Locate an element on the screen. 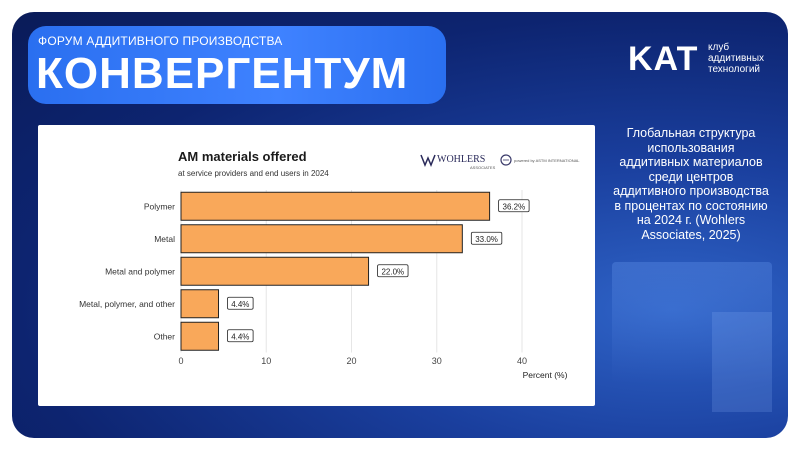 This screenshot has width=800, height=450. y-category-label: Metal and polymer is located at coordinates (140, 271).